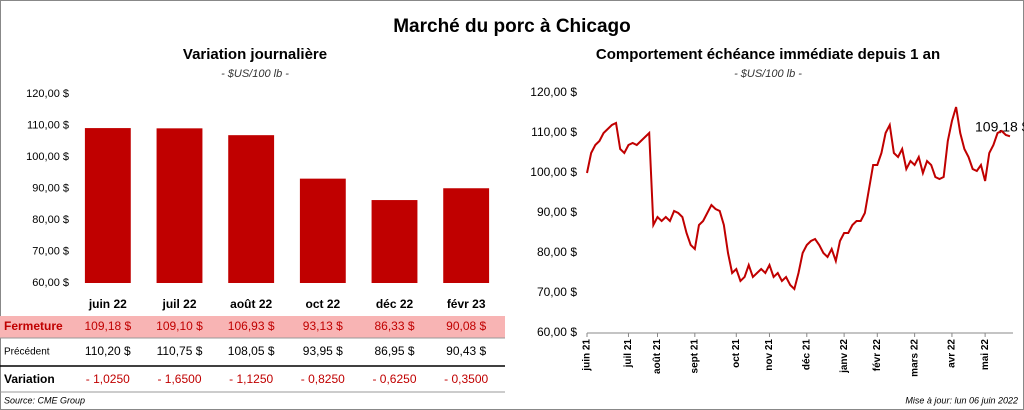  What do you see at coordinates (33, 326) in the screenshot?
I see `row-label: Fermeture` at bounding box center [33, 326].